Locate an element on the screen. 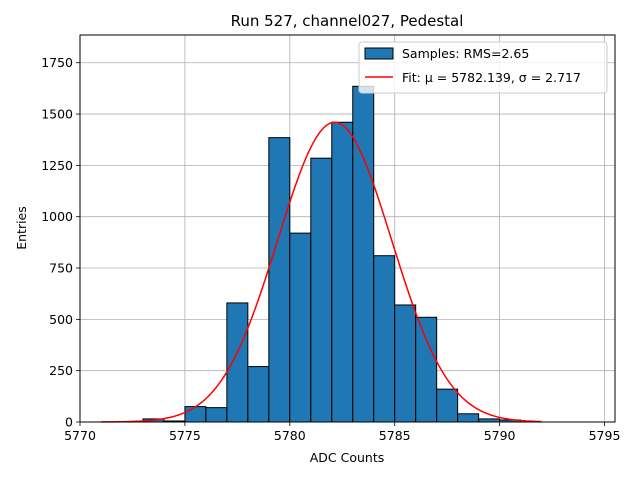 This screenshot has height=480, width=640. x-tick-label: 5770 is located at coordinates (80, 435).